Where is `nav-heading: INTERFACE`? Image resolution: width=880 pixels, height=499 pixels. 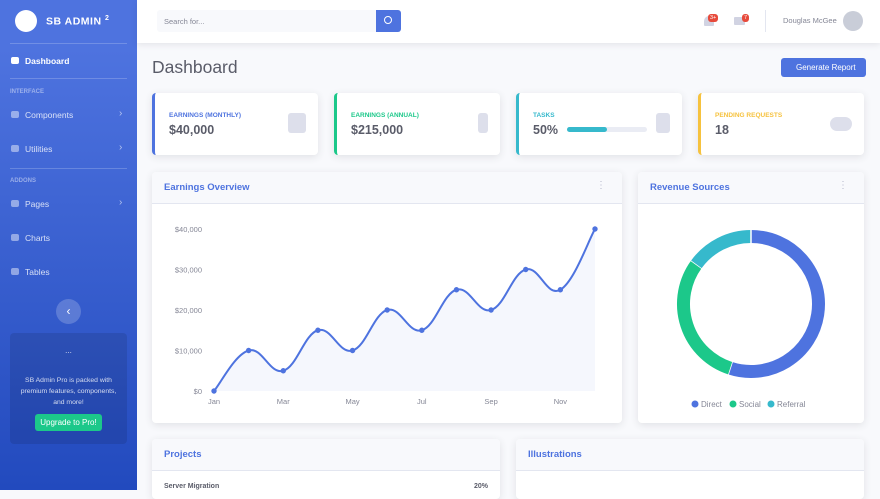
nav-heading: INTERFACE is located at coordinates (27, 92).